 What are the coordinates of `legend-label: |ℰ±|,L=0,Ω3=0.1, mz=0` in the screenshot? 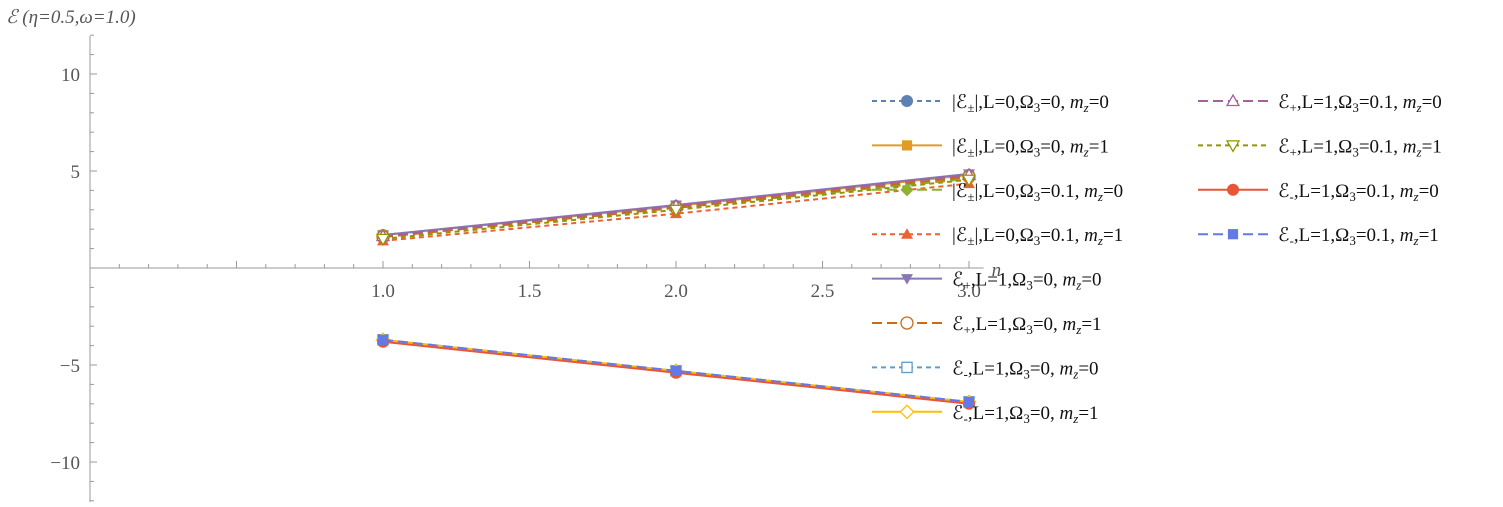 It's located at (1037, 192).